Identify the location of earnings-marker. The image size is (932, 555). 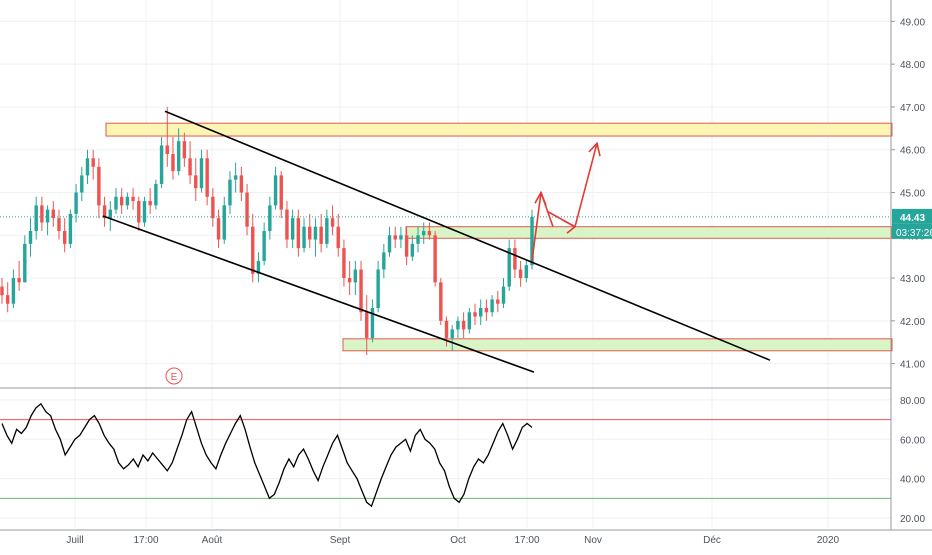
(174, 376).